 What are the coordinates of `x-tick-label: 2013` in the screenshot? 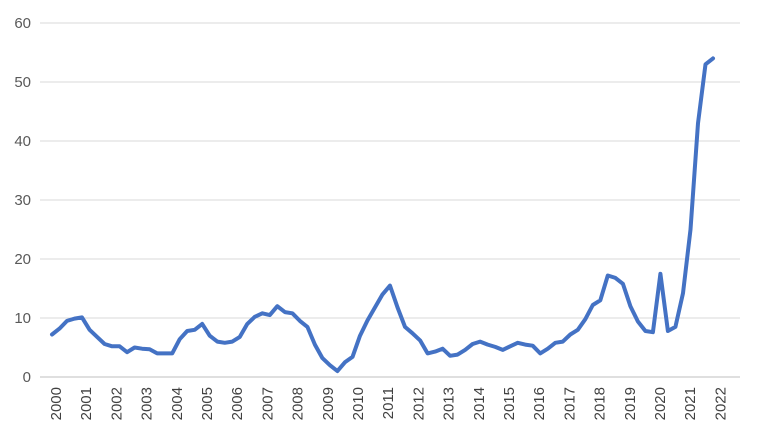 It's located at (449, 403).